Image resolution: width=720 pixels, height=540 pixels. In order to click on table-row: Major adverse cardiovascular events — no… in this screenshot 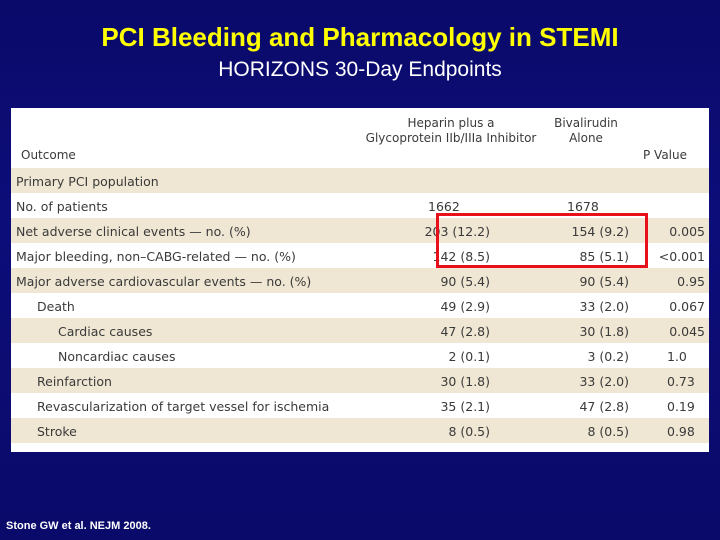, I will do `click(360, 280)`.